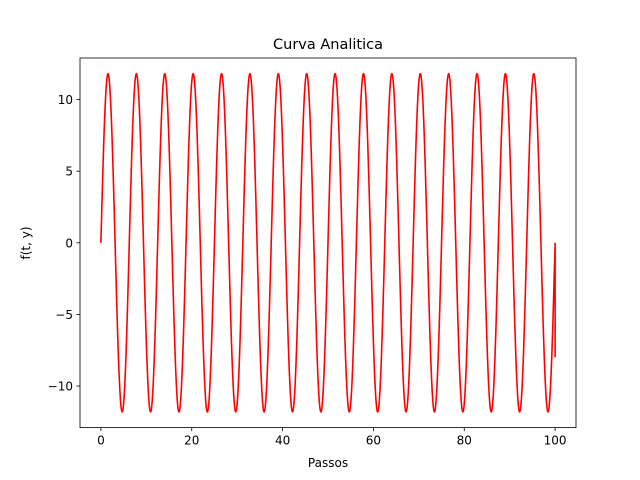 The image size is (640, 480). I want to click on x-tick-label: 0, so click(101, 441).